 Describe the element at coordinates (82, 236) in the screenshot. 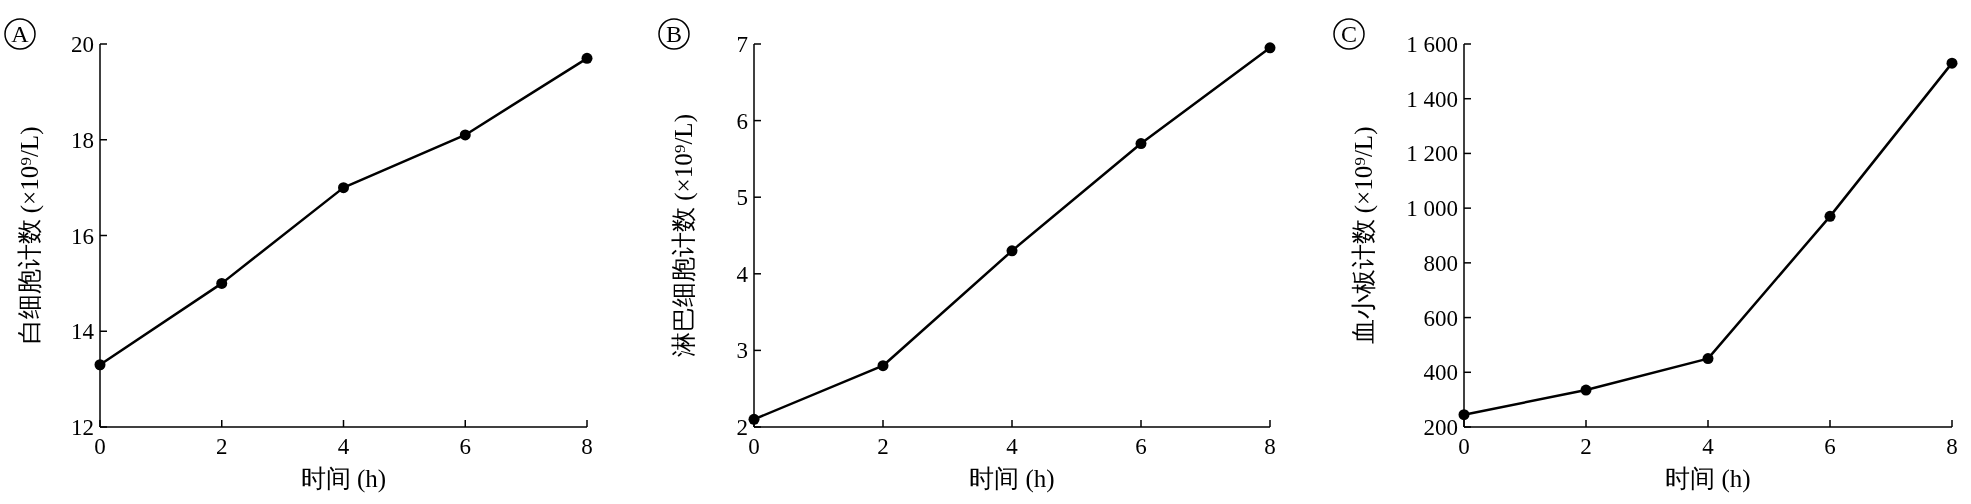

I see `y-tick-label: 16` at that location.